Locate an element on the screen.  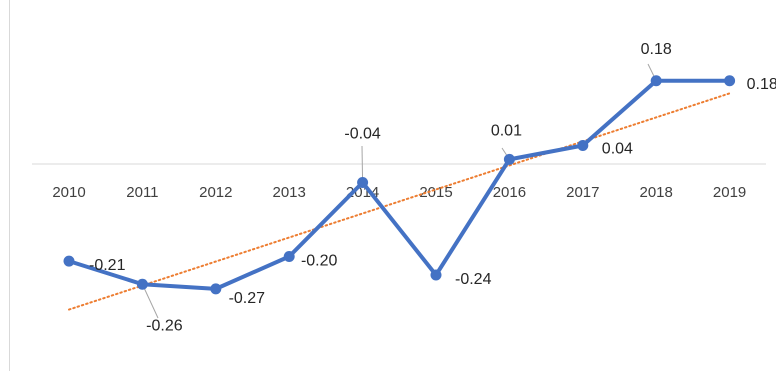
data-point-2010 is located at coordinates (69, 261).